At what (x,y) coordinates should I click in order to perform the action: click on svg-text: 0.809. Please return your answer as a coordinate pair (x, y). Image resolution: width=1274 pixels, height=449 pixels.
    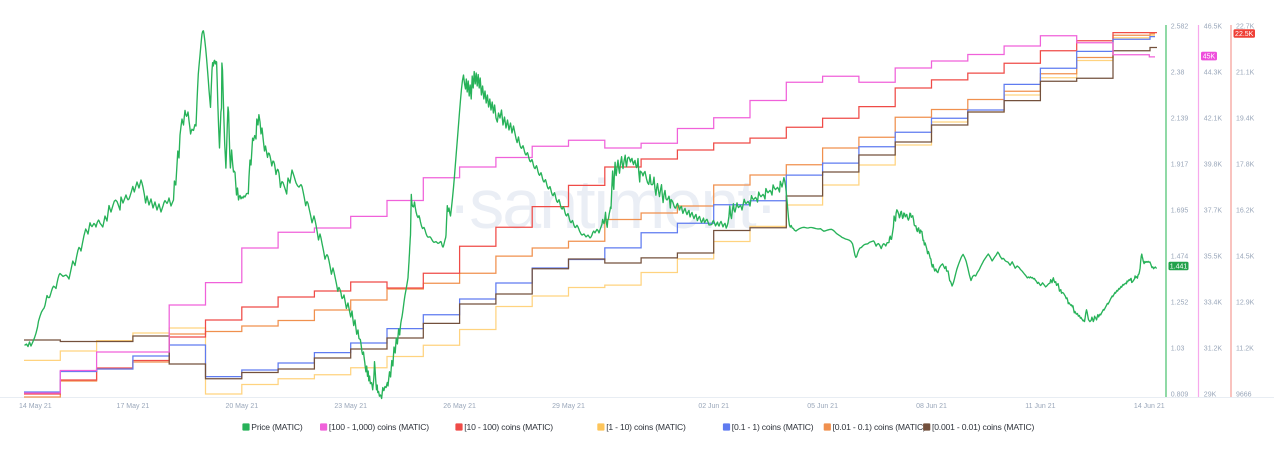
    Looking at the image, I should click on (1180, 395).